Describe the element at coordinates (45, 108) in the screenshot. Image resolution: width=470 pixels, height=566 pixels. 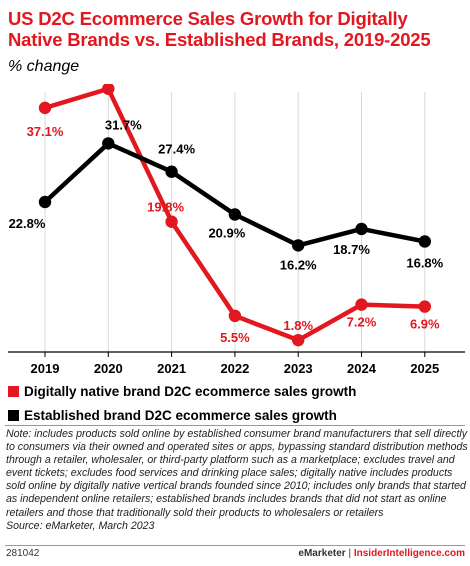
I see `point-0-2019` at that location.